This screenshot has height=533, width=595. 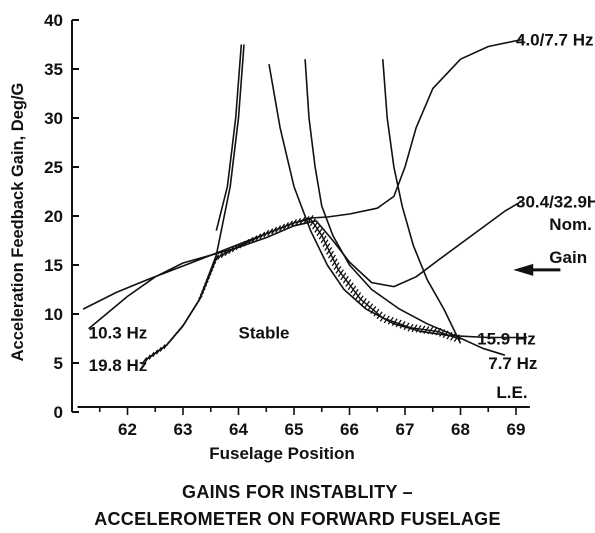 What do you see at coordinates (53, 167) in the screenshot?
I see `y-tick-label: 25` at bounding box center [53, 167].